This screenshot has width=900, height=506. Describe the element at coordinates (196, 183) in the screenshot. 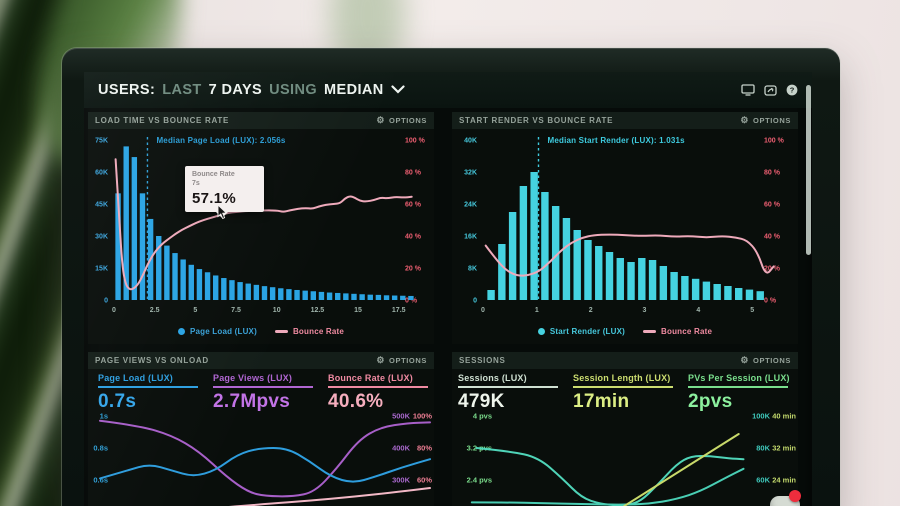

I see `tooltip-x-value: 7s` at that location.